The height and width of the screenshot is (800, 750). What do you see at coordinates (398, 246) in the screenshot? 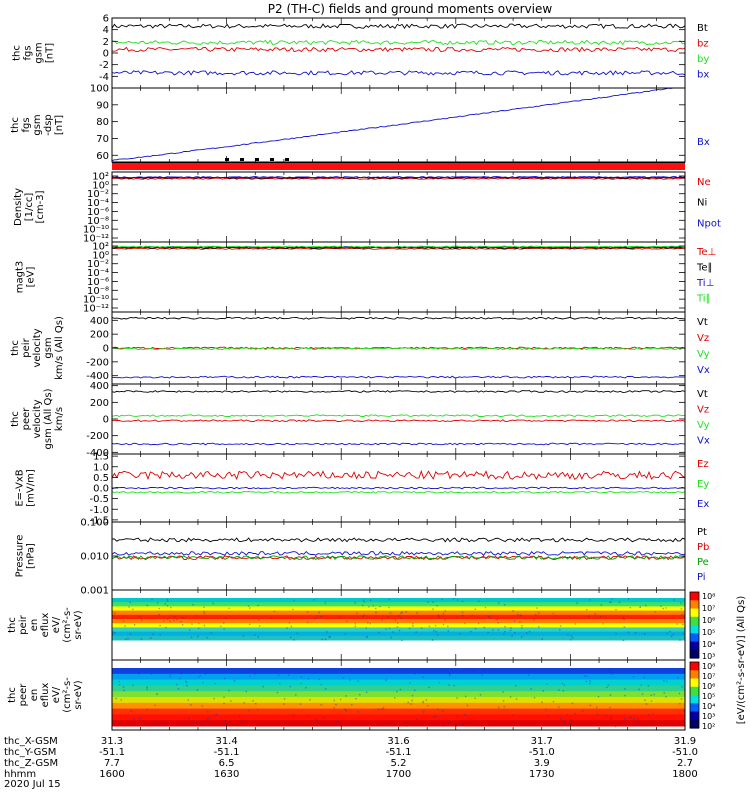
I see `series-line-Ti∥` at bounding box center [398, 246].